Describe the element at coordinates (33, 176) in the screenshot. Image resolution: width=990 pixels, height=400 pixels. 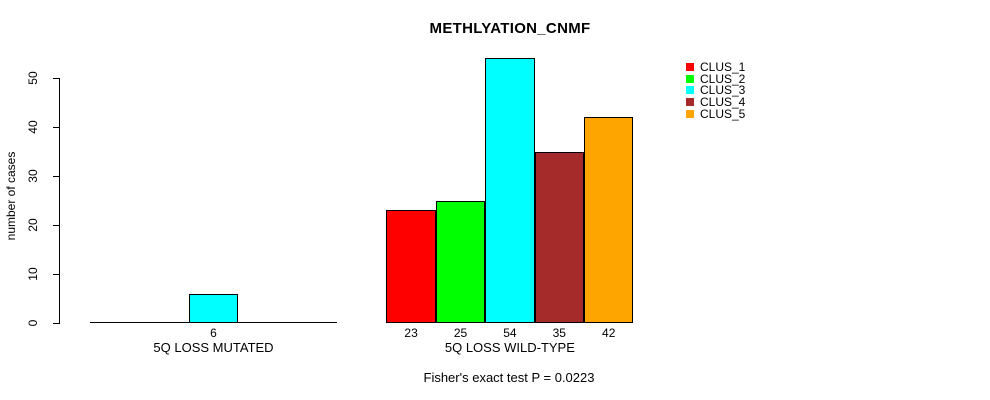
I see `y-axis-tick-label: 30` at that location.